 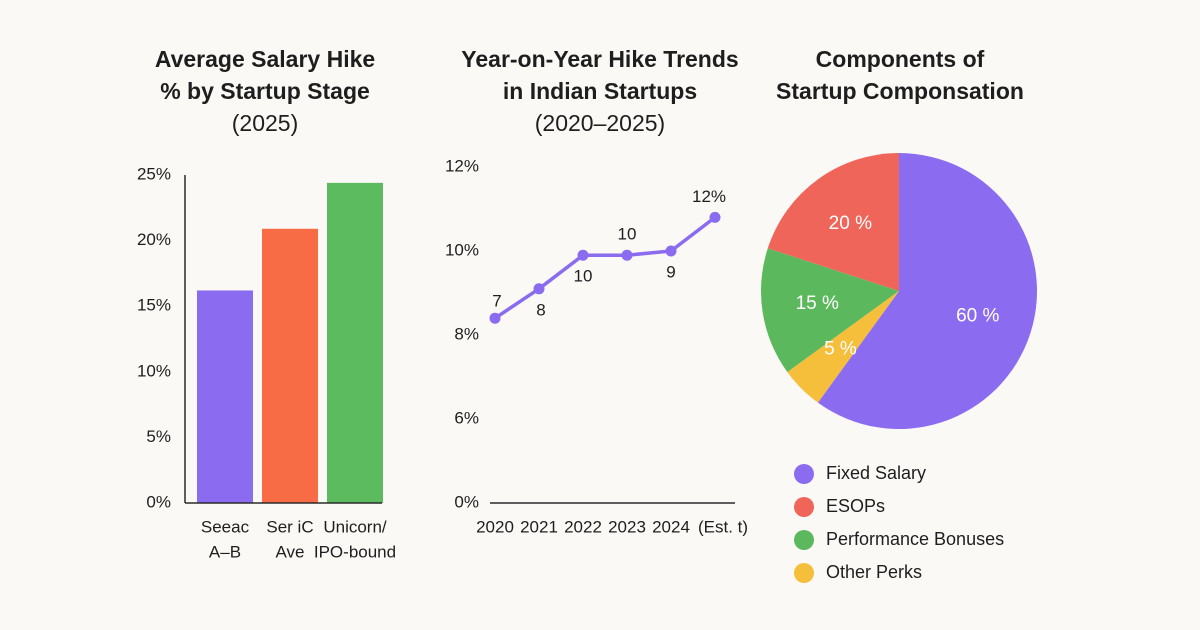 What do you see at coordinates (900, 59) in the screenshot?
I see `chart-title: Components of` at bounding box center [900, 59].